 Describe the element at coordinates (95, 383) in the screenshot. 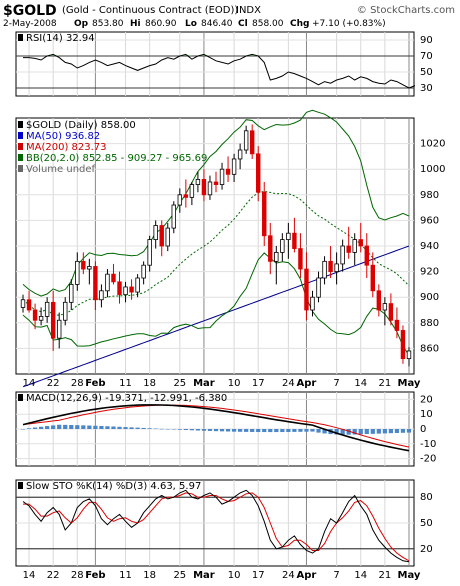

I see `x-tick-label: Feb` at that location.